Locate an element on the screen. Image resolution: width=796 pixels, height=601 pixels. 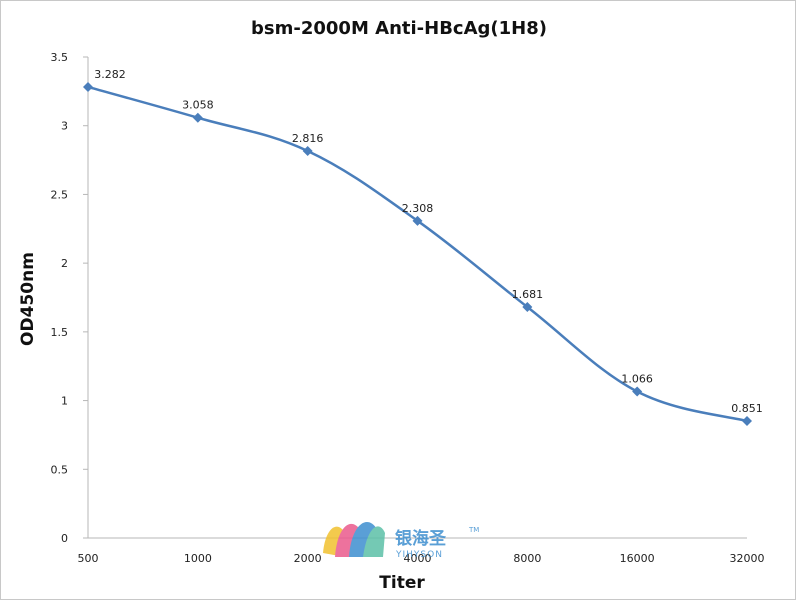
data-label: 2.308 is located at coordinates (418, 208).